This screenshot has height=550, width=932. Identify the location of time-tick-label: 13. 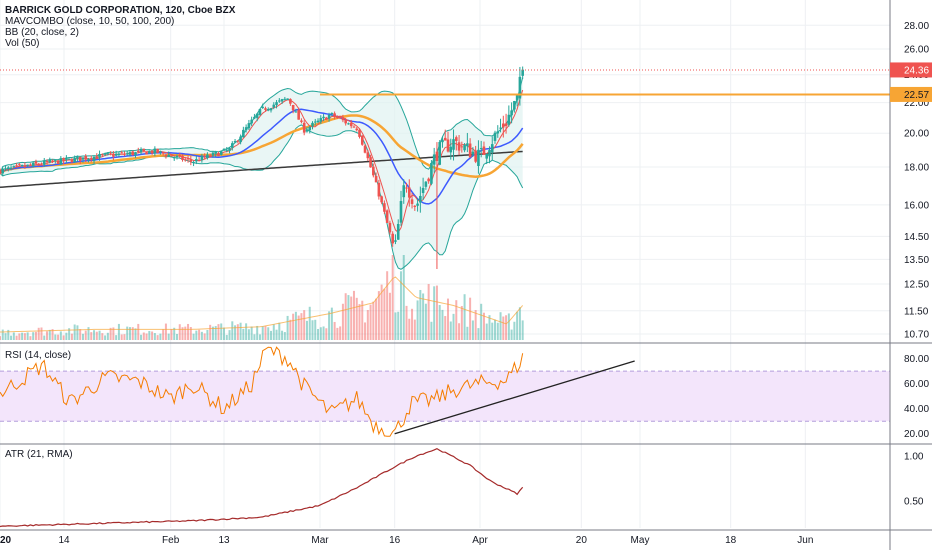
(224, 540).